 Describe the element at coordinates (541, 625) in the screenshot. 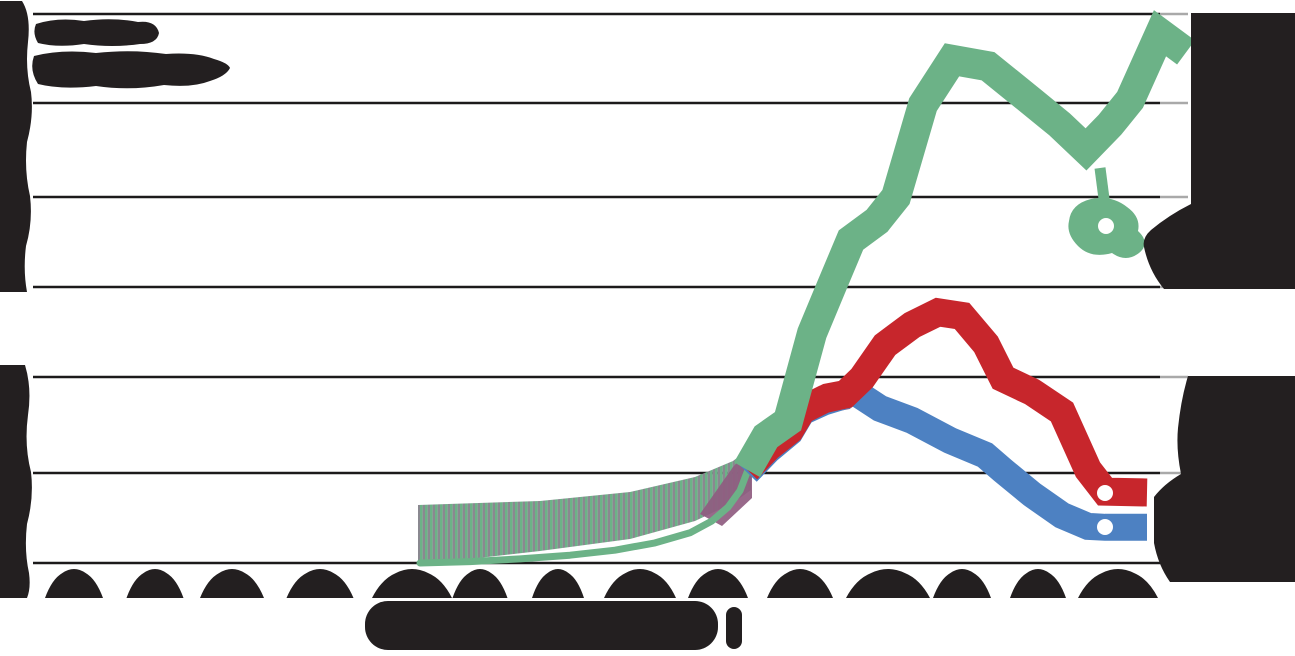

I see `x-axis-title-blob` at that location.